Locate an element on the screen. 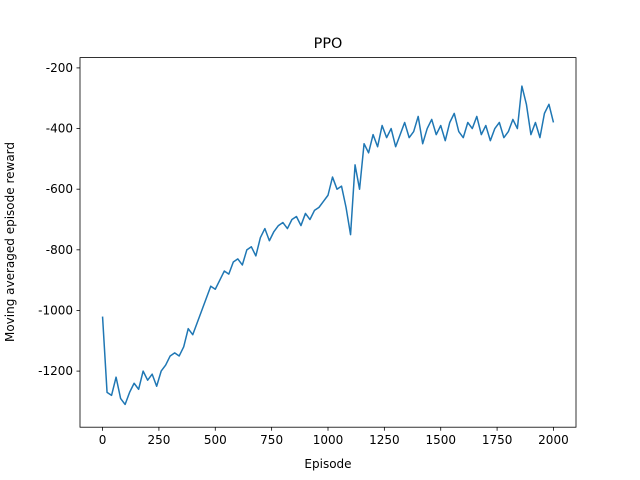  x-tick-label: 2000 is located at coordinates (553, 440).